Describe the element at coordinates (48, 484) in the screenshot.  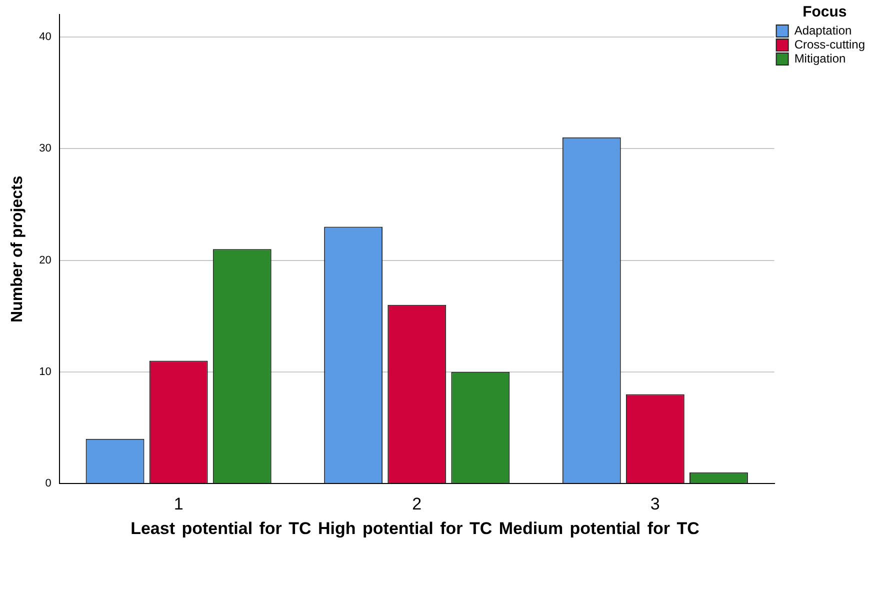
I see `y-tick-label: 0` at that location.